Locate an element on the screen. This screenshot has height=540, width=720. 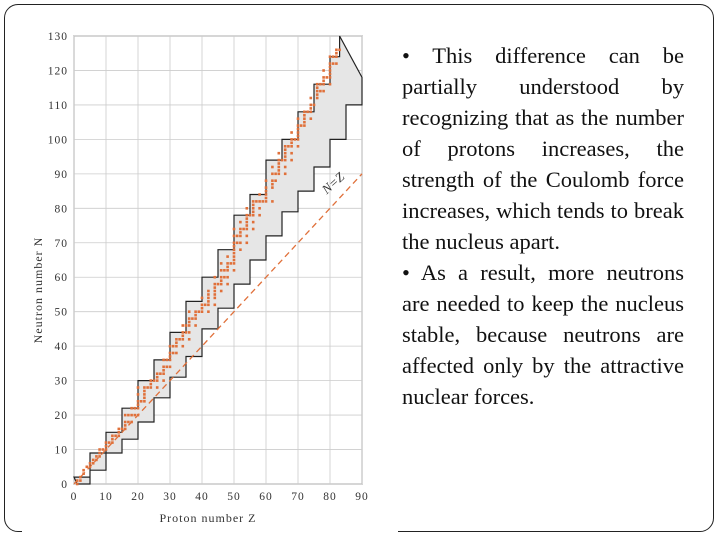
y-tick-label: 20 is located at coordinates (62, 416).